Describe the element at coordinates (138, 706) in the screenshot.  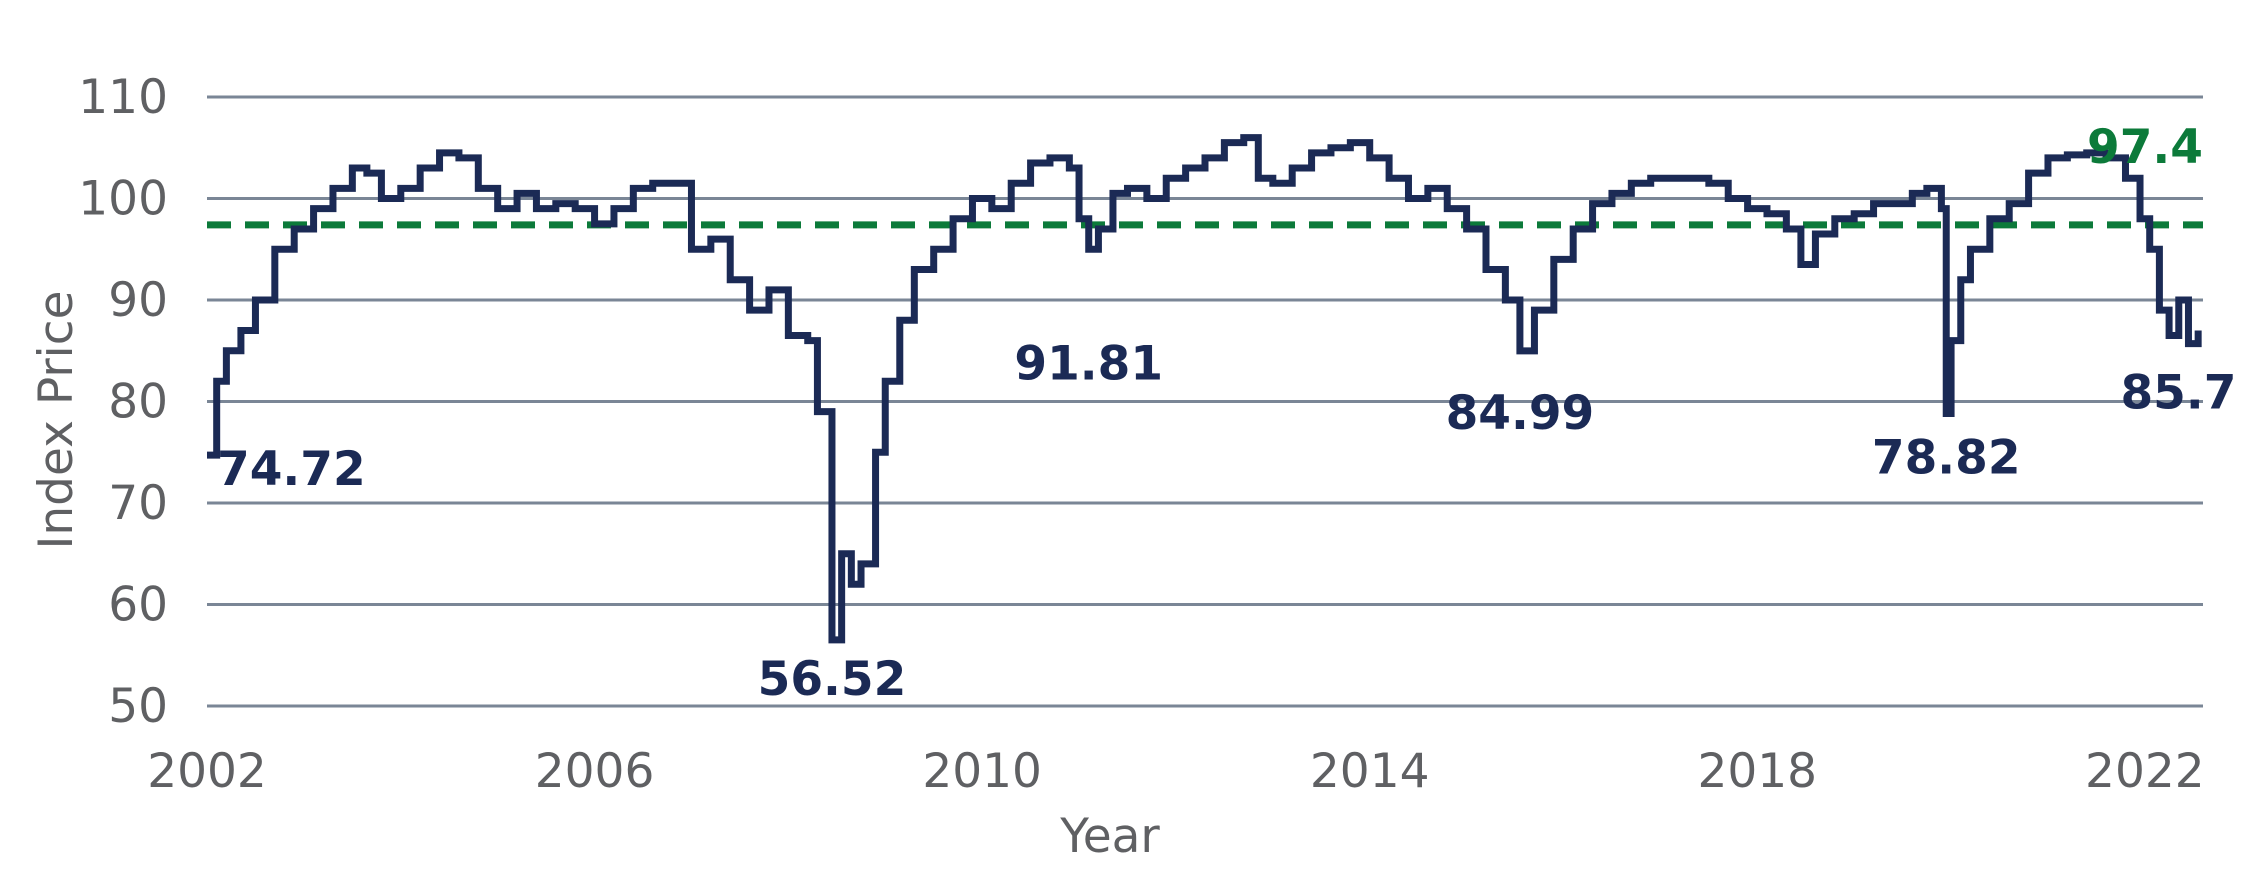
I see `y-tick-label: 50` at that location.